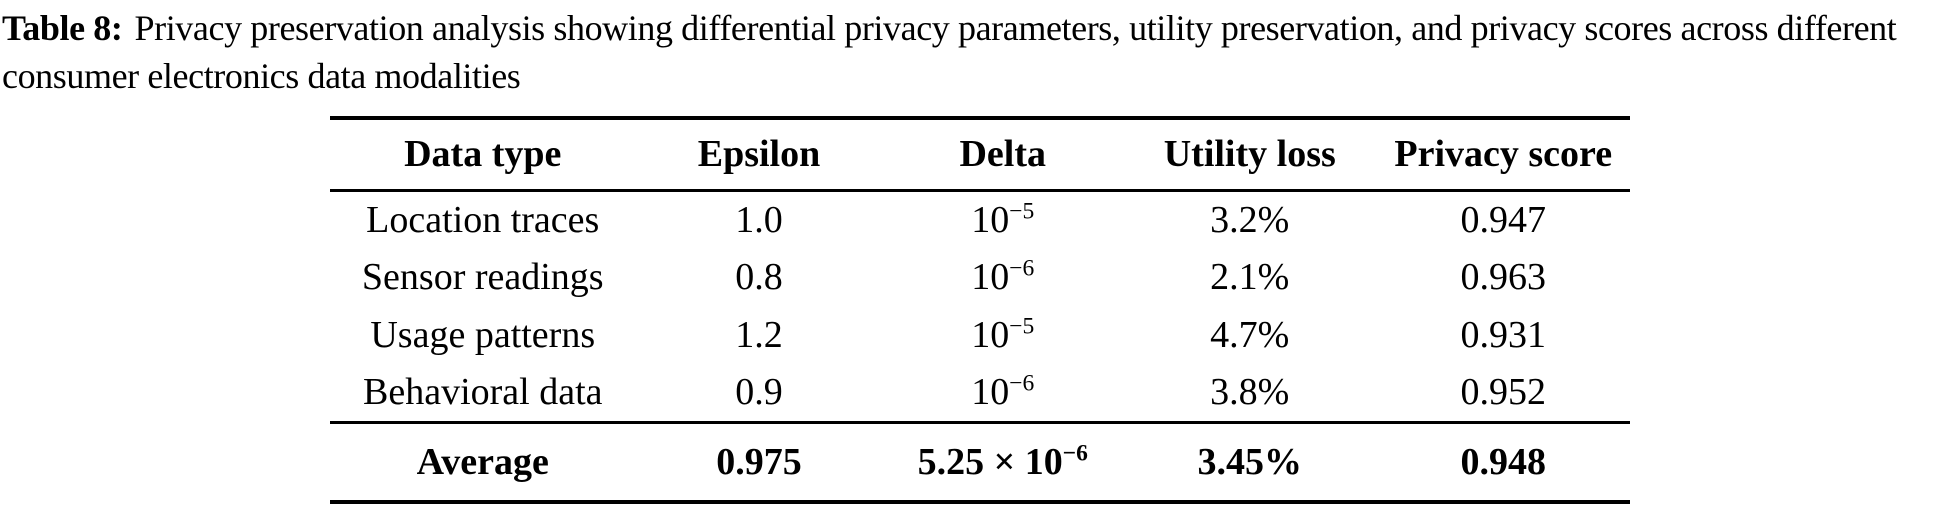  What do you see at coordinates (1503, 277) in the screenshot?
I see `privacy-score-cell: 0.963` at bounding box center [1503, 277].